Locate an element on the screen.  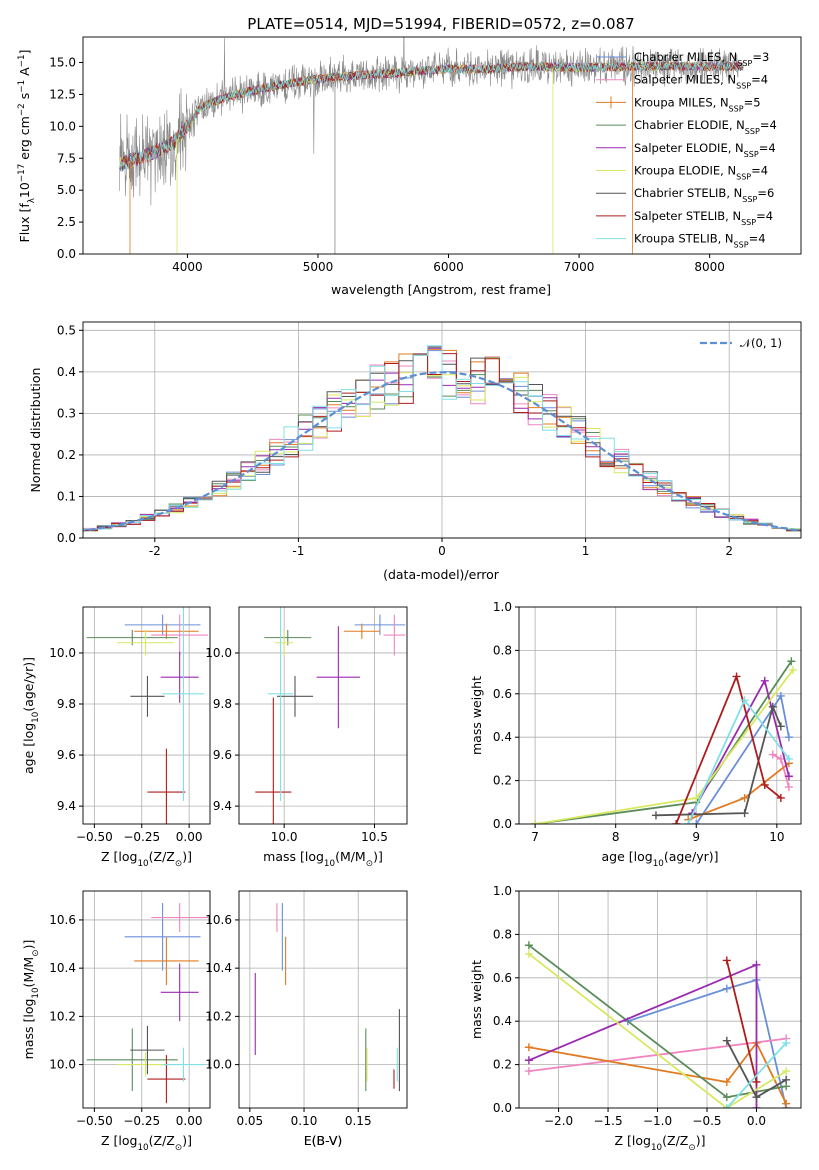
age_vs_mass-xlabel: mass [log10(M/M⊙)] is located at coordinates (323, 859).